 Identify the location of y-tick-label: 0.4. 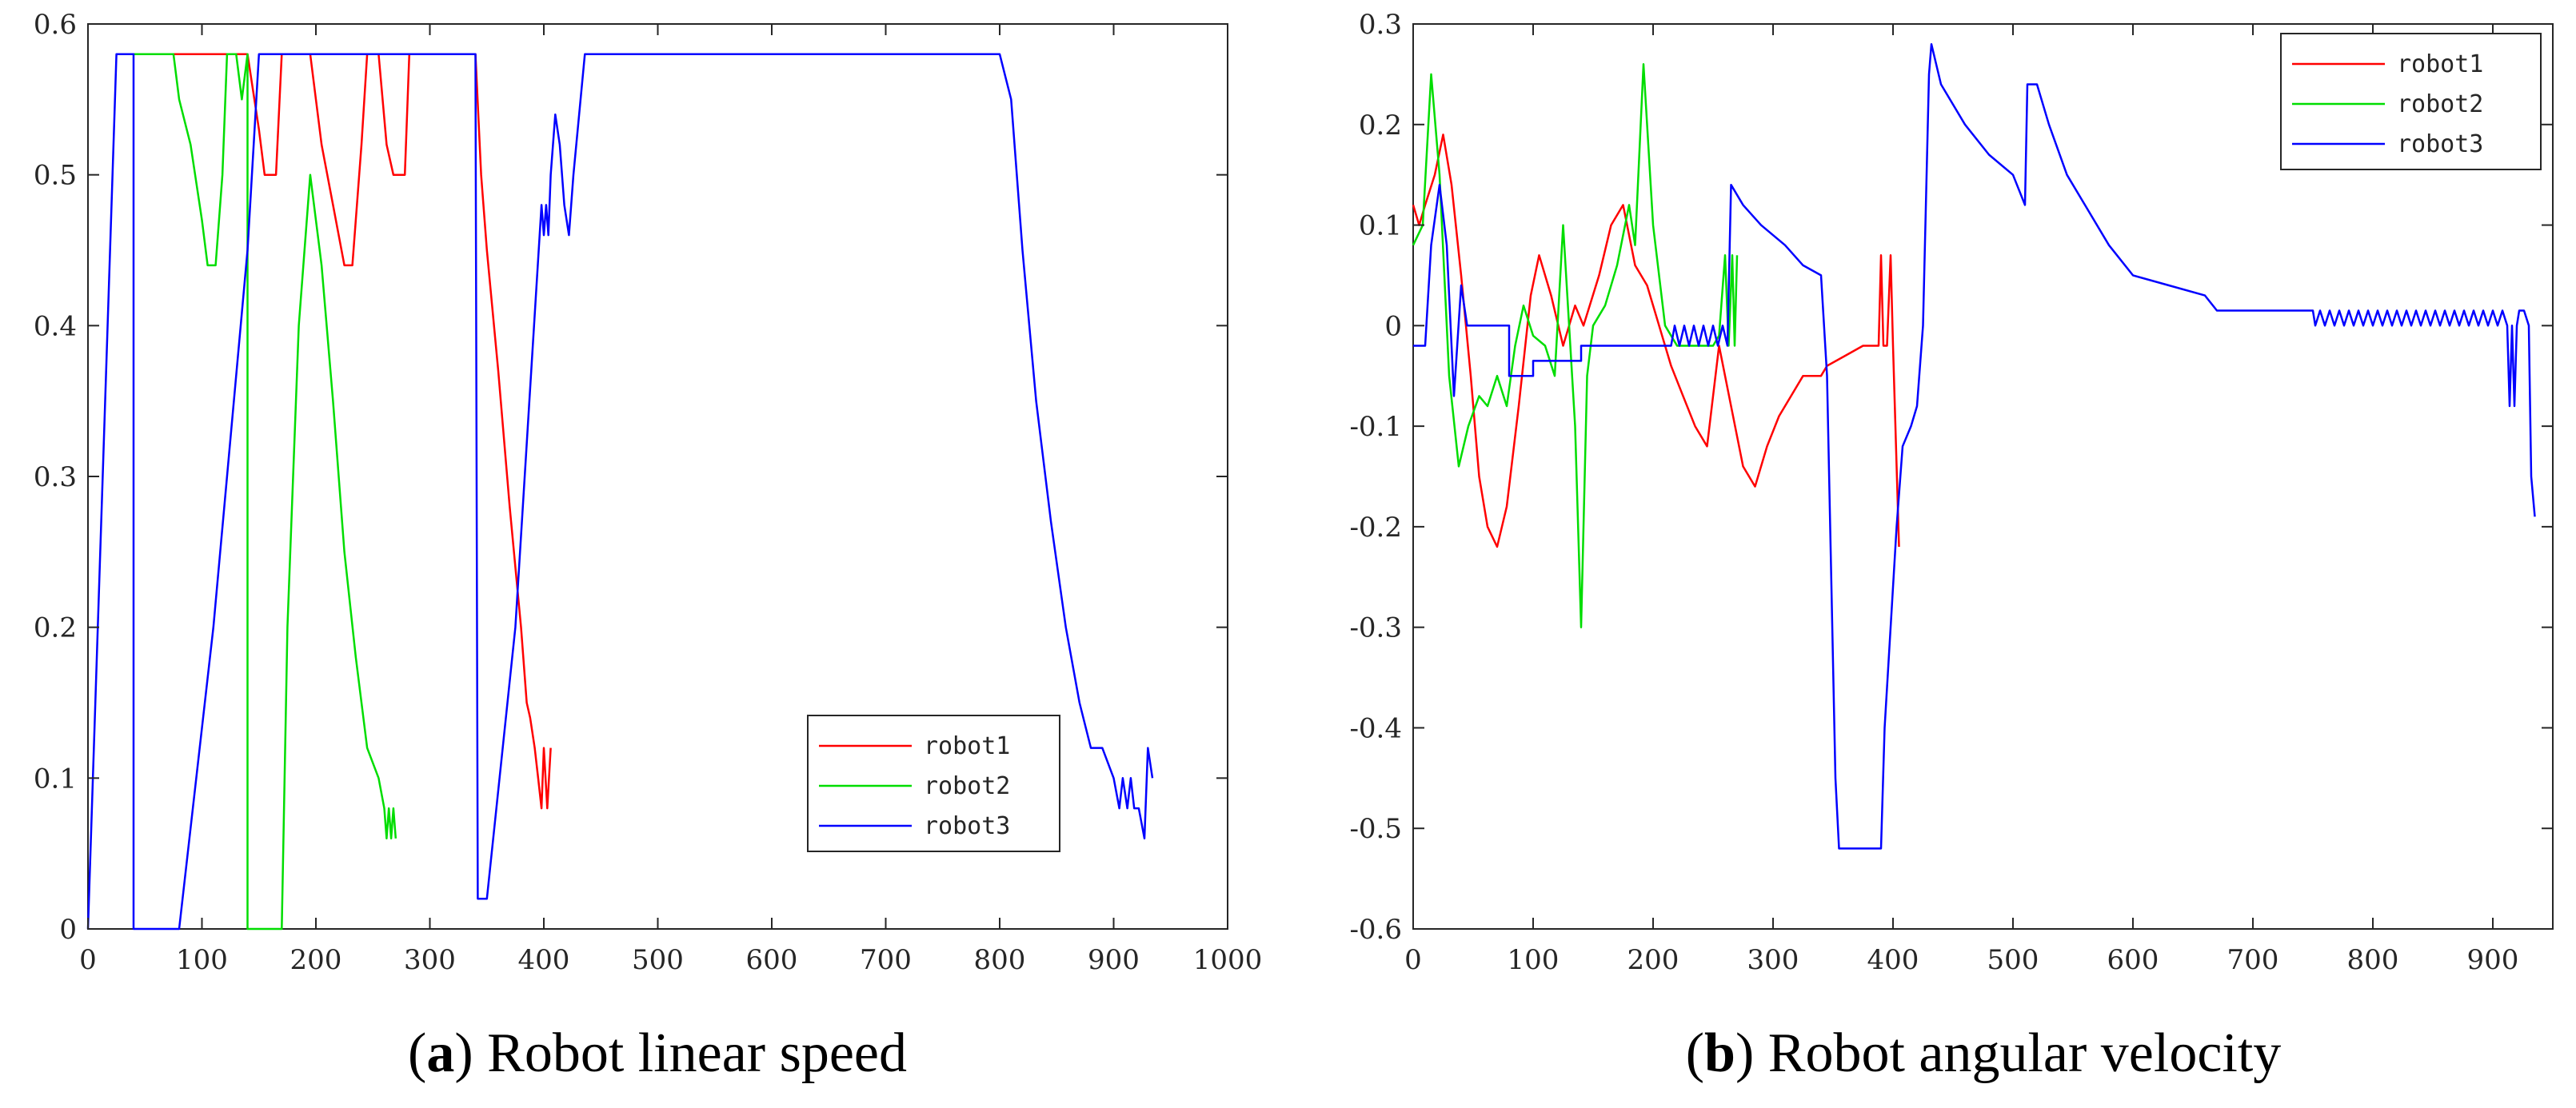
(56, 326).